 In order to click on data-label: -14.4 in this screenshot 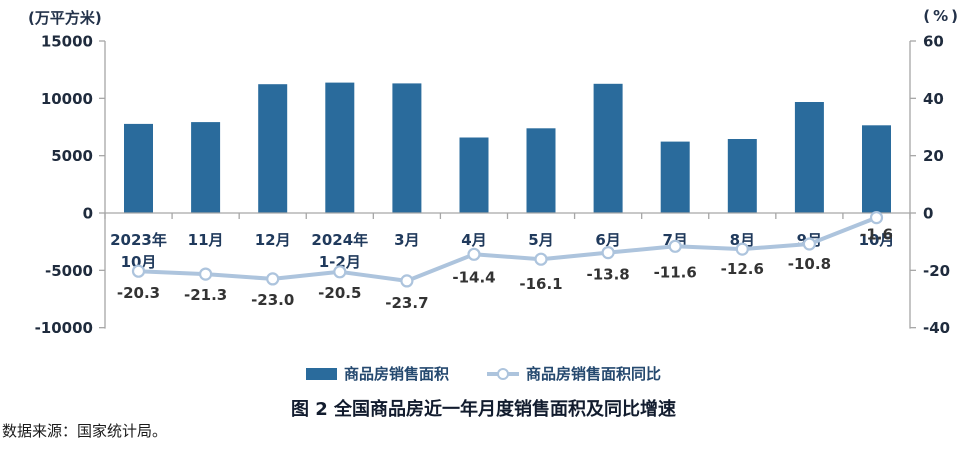, I will do `click(473, 277)`.